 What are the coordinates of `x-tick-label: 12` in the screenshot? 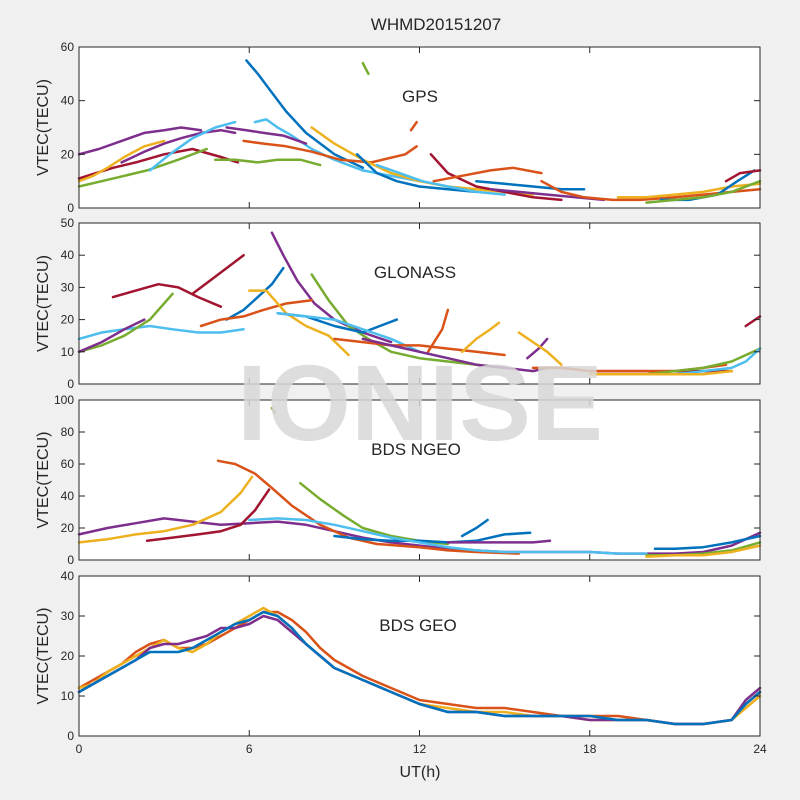 It's located at (420, 749).